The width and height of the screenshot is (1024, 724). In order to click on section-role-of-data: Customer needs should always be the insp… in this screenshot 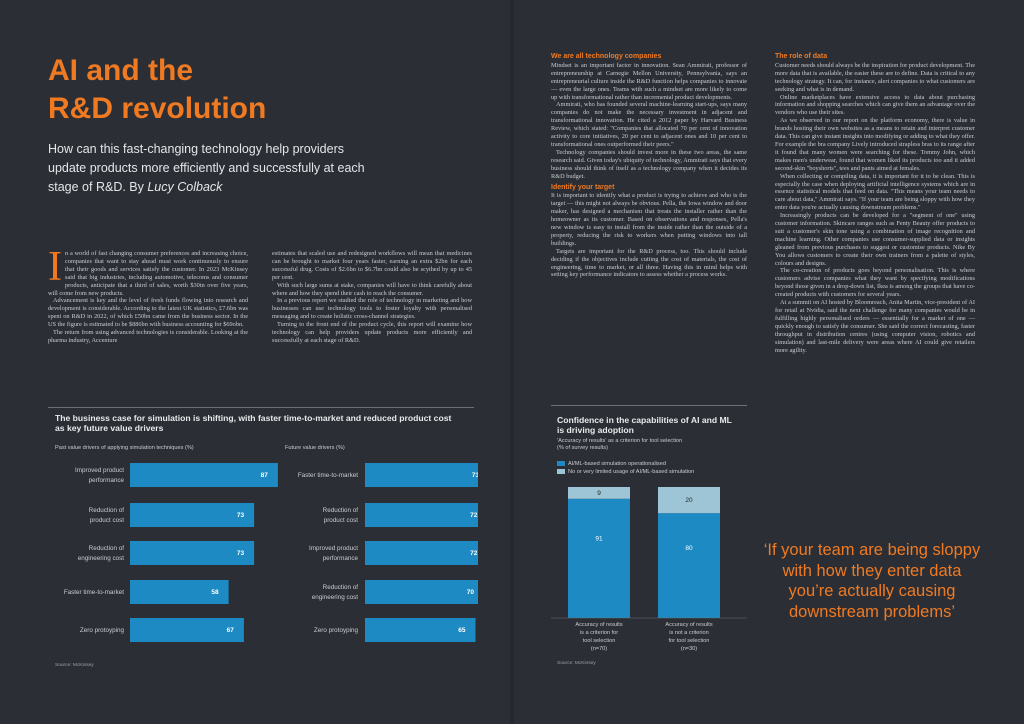, I will do `click(875, 208)`.